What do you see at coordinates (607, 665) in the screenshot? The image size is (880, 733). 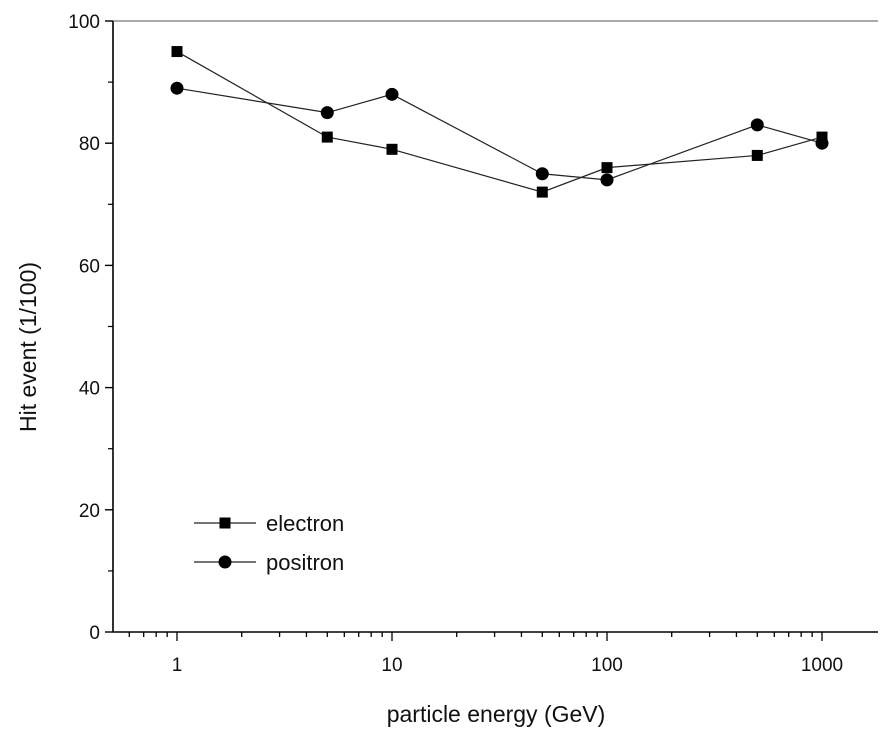 I see `x-tick-label: 100` at bounding box center [607, 665].